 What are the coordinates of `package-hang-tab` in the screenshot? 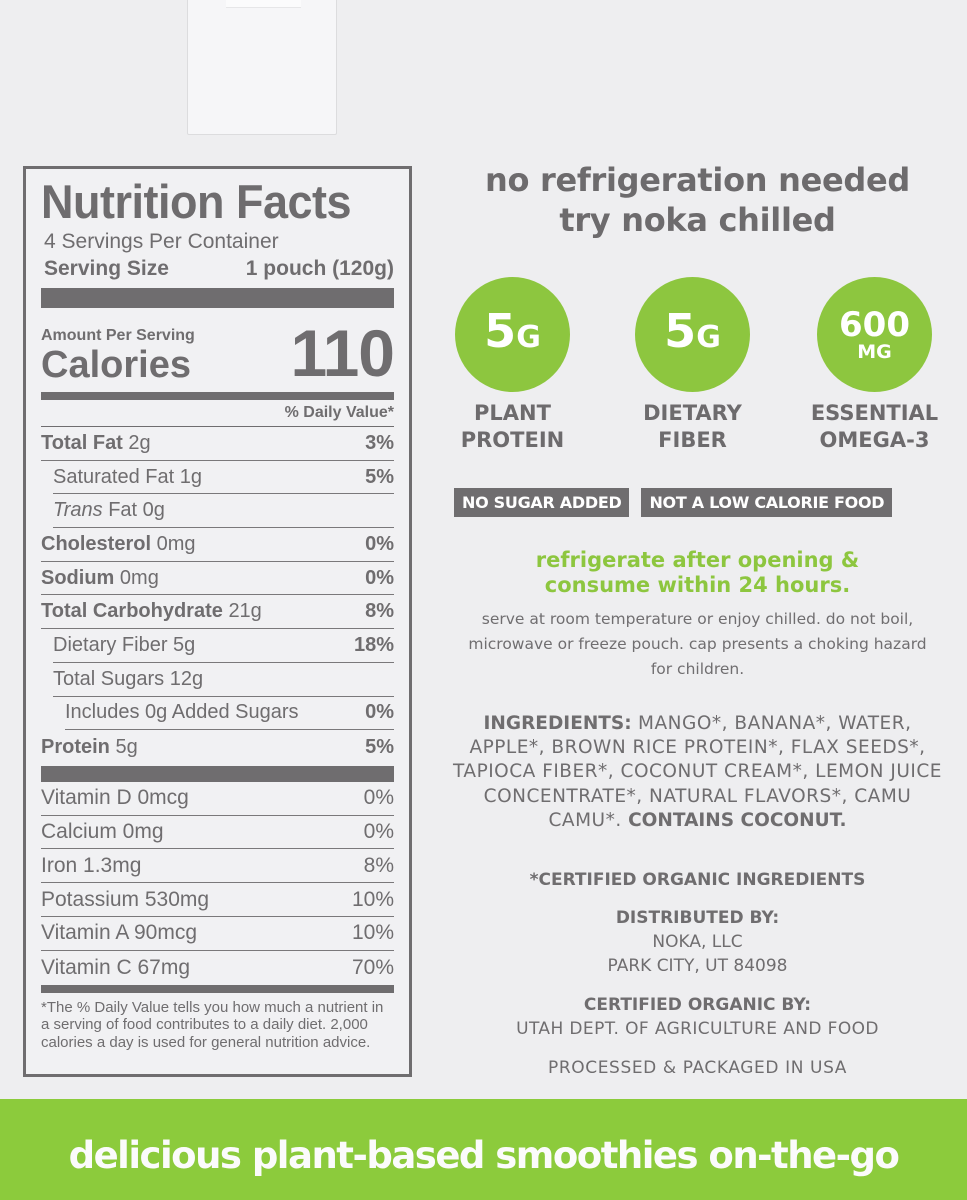 It's located at (262, 67).